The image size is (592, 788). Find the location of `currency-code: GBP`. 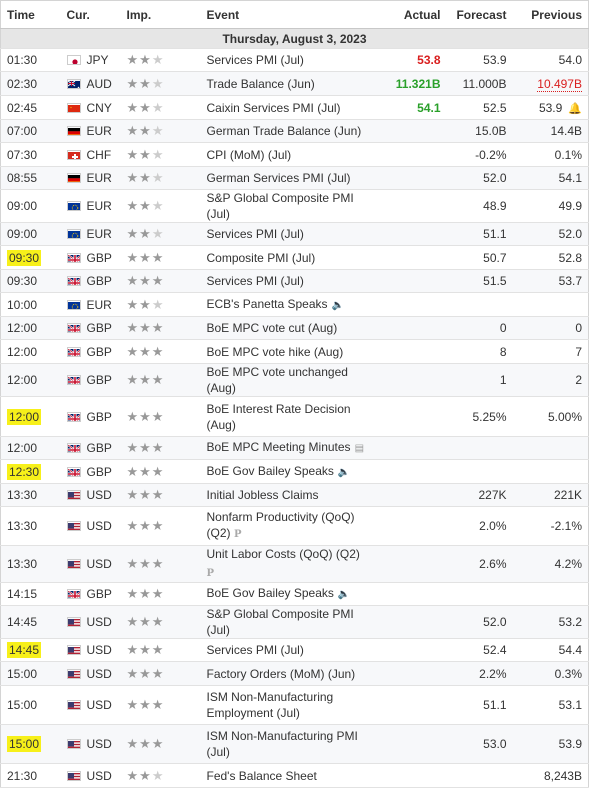

currency-code: GBP is located at coordinates (99, 328).